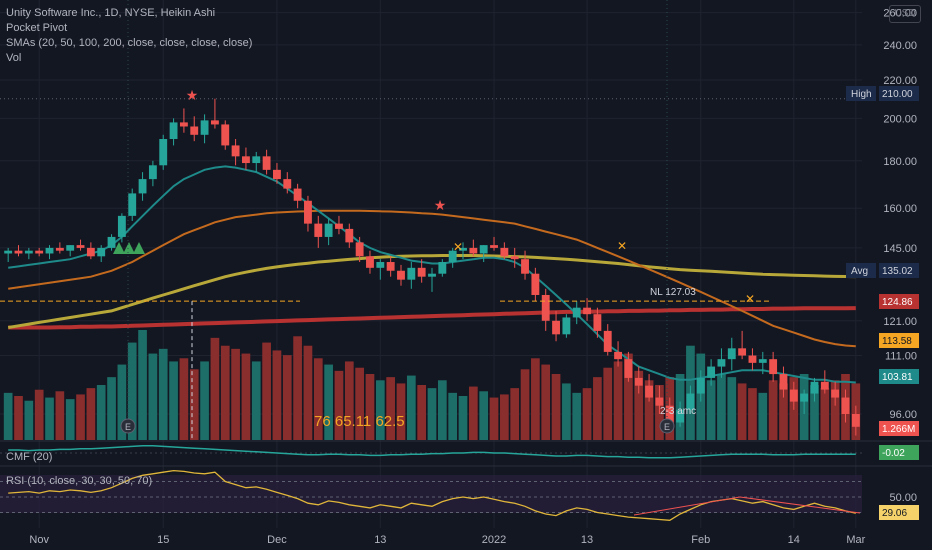  Describe the element at coordinates (903, 415) in the screenshot. I see `price-tick-label: 96.00` at that location.